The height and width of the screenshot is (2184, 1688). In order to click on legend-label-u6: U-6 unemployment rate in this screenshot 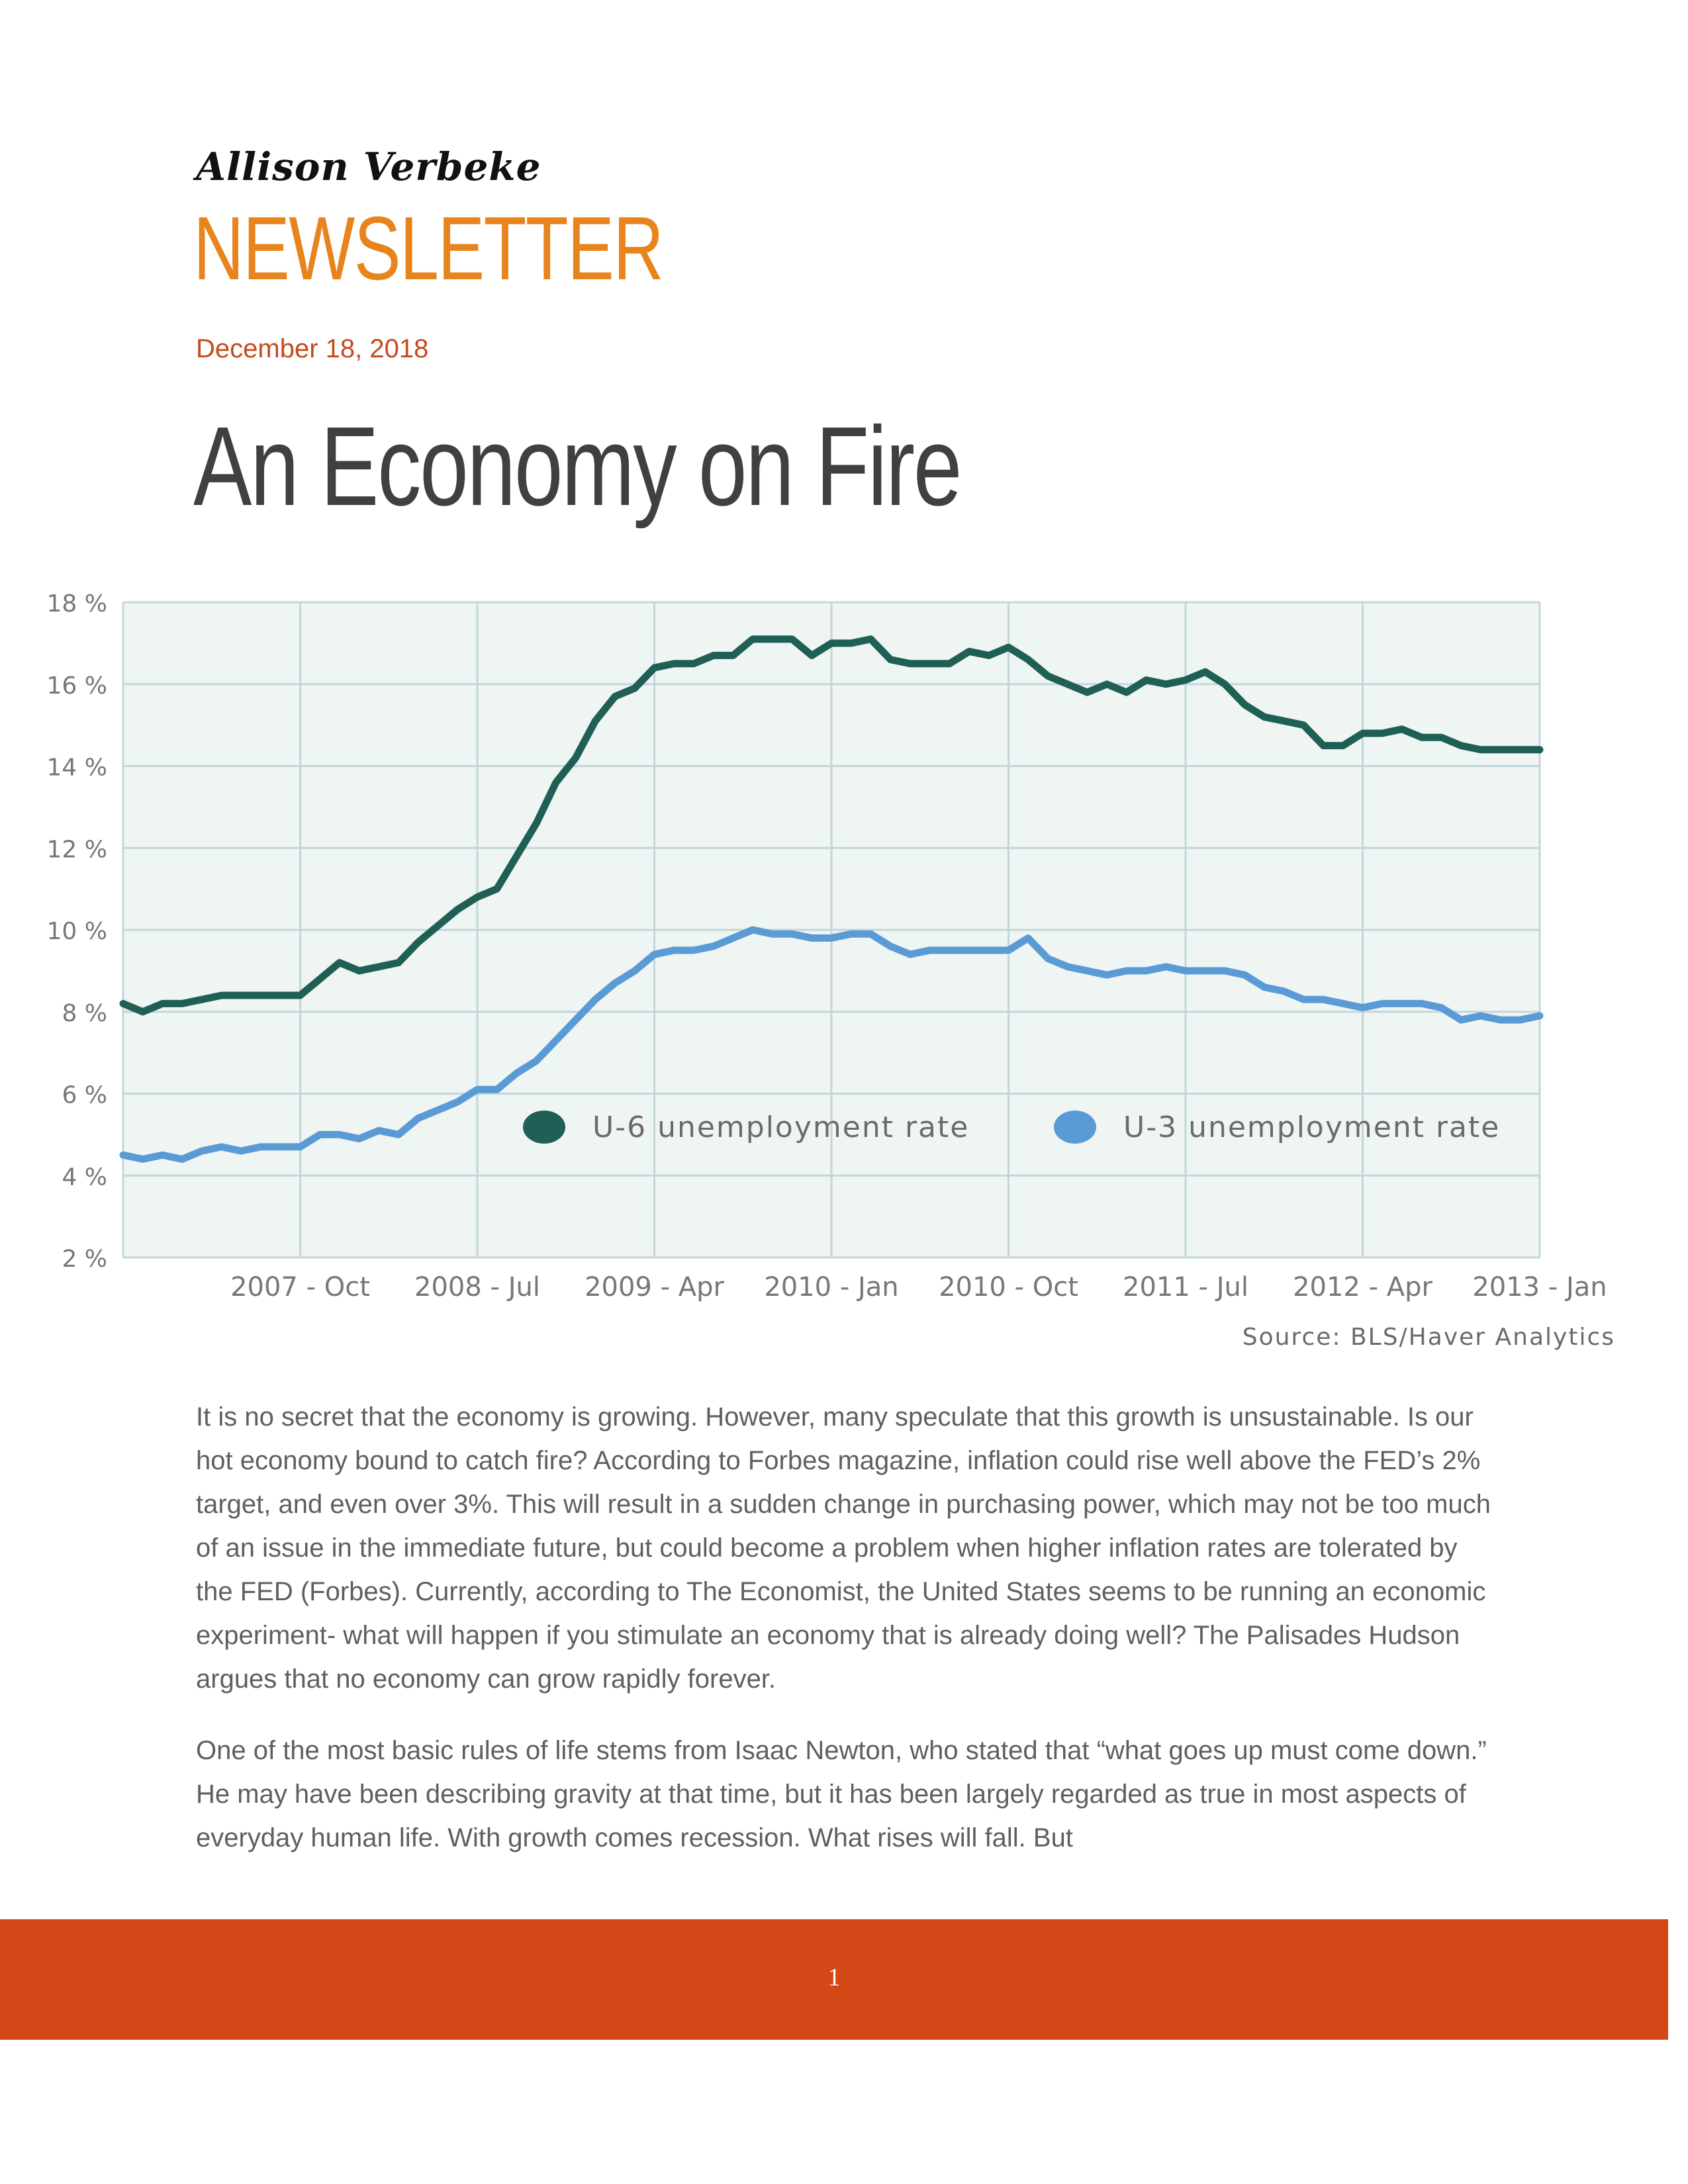, I will do `click(780, 1127)`.